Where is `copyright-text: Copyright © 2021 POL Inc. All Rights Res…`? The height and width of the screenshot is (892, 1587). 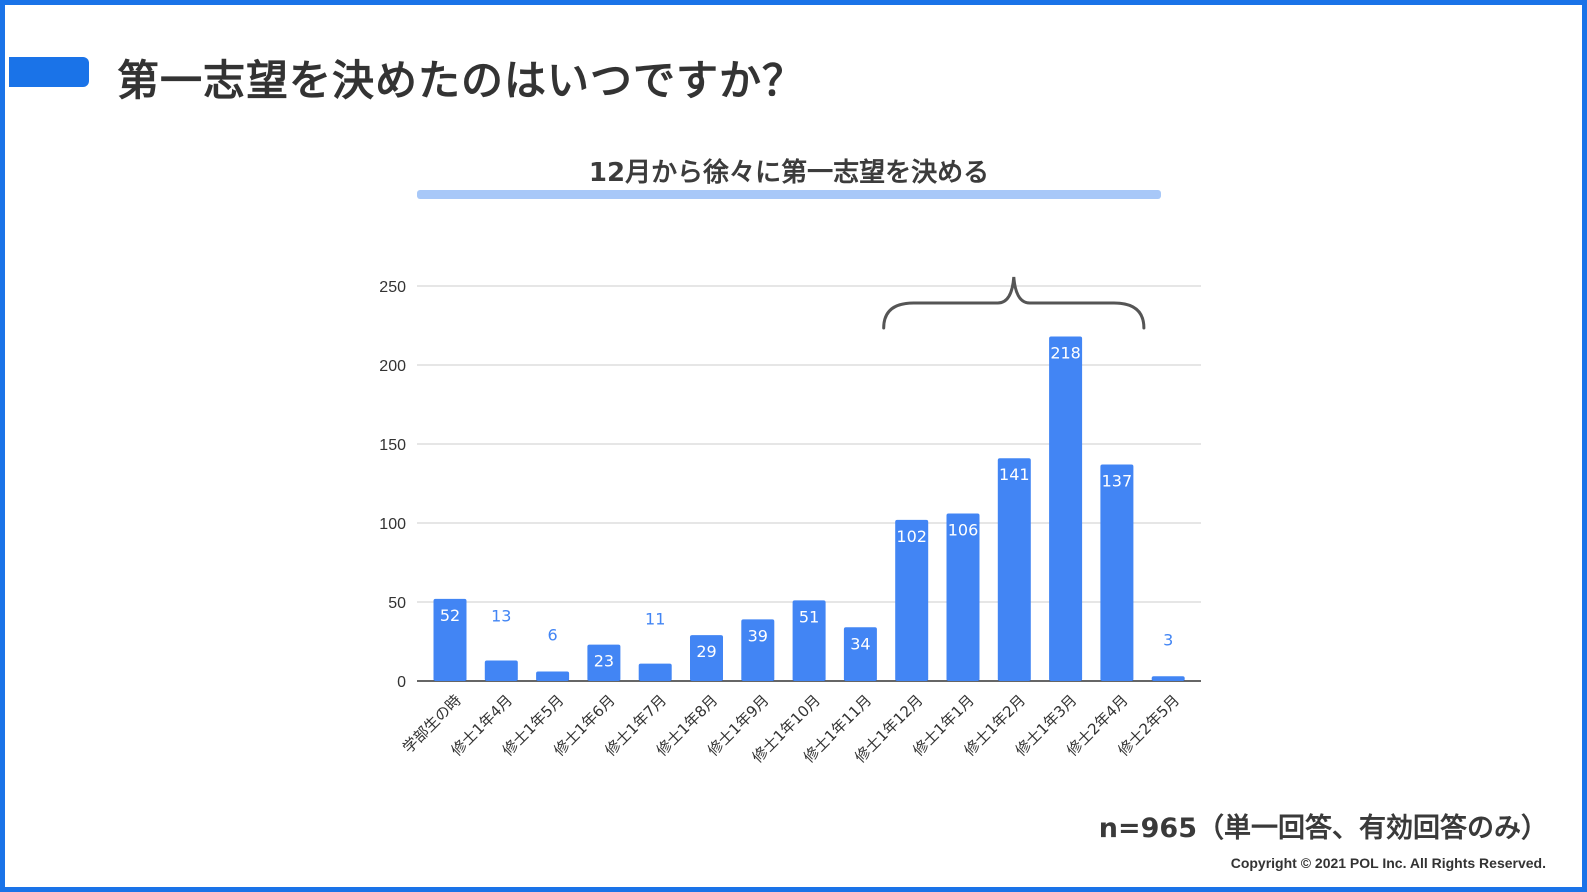 copyright-text: Copyright © 2021 POL Inc. All Rights Res… is located at coordinates (1388, 863).